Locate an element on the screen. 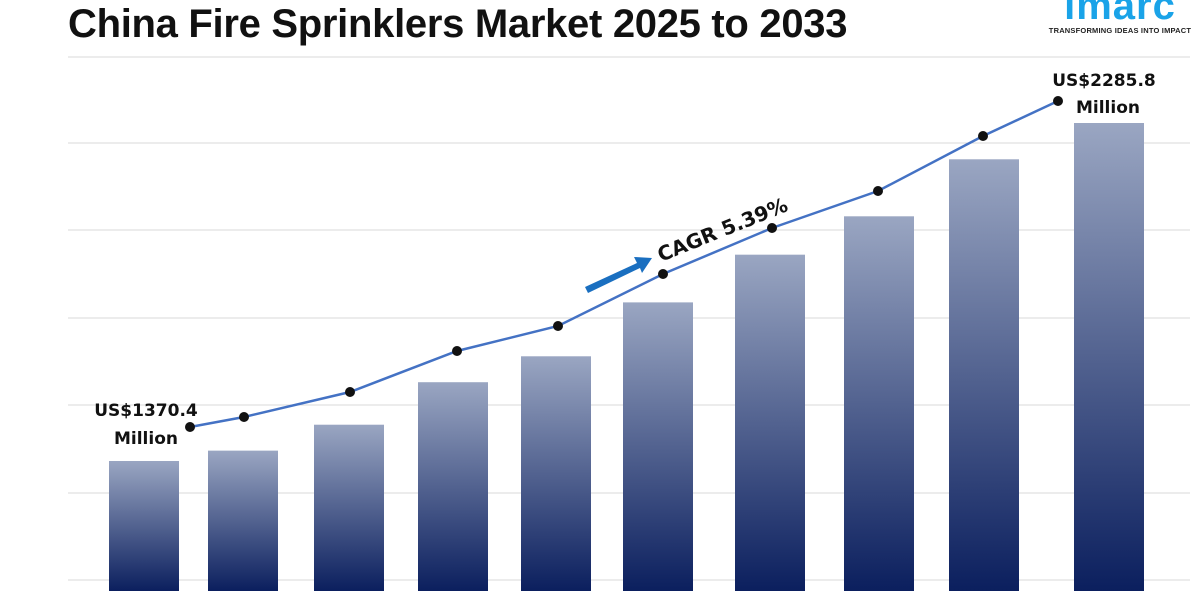 This screenshot has height=600, width=1200. start-unit-label: Million is located at coordinates (146, 439).